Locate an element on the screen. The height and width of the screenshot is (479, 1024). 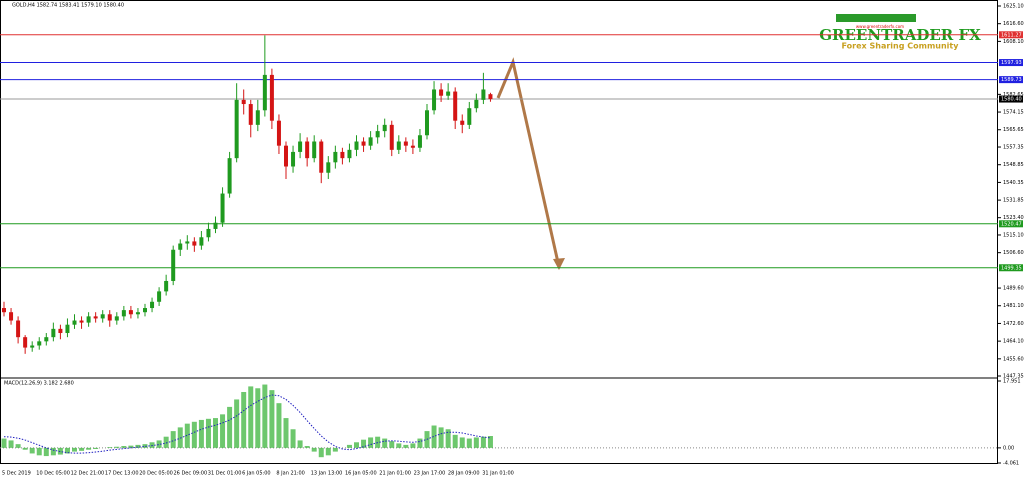
y-tick-label: 1608.10 is located at coordinates (1013, 42).